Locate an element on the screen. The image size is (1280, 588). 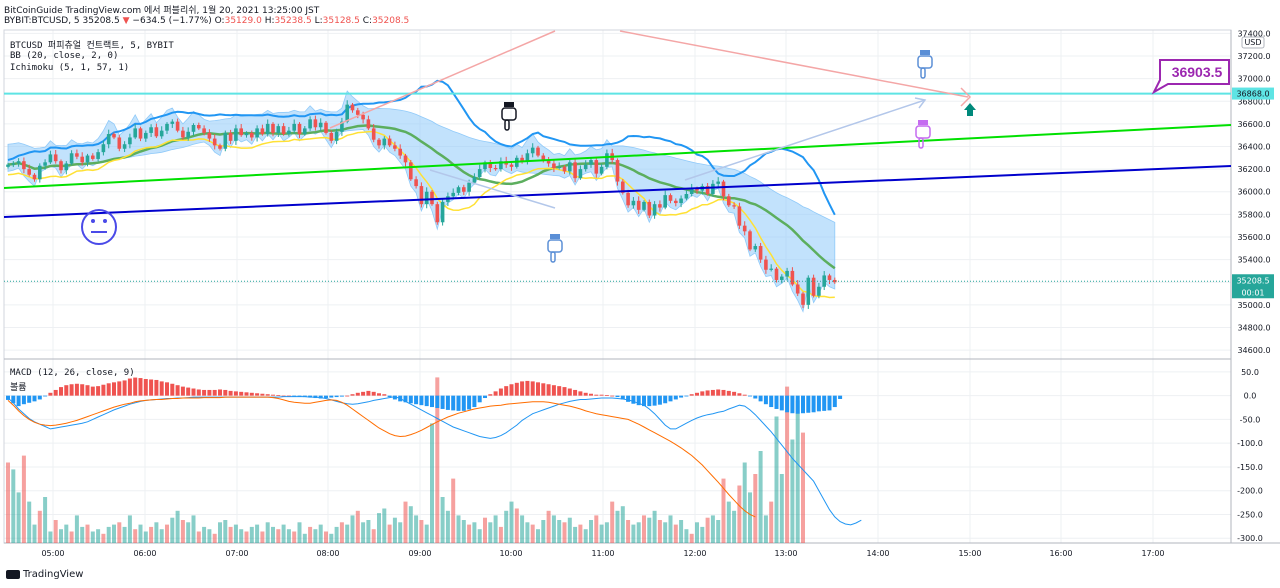
last-price-badge is located at coordinates (1253, 286).